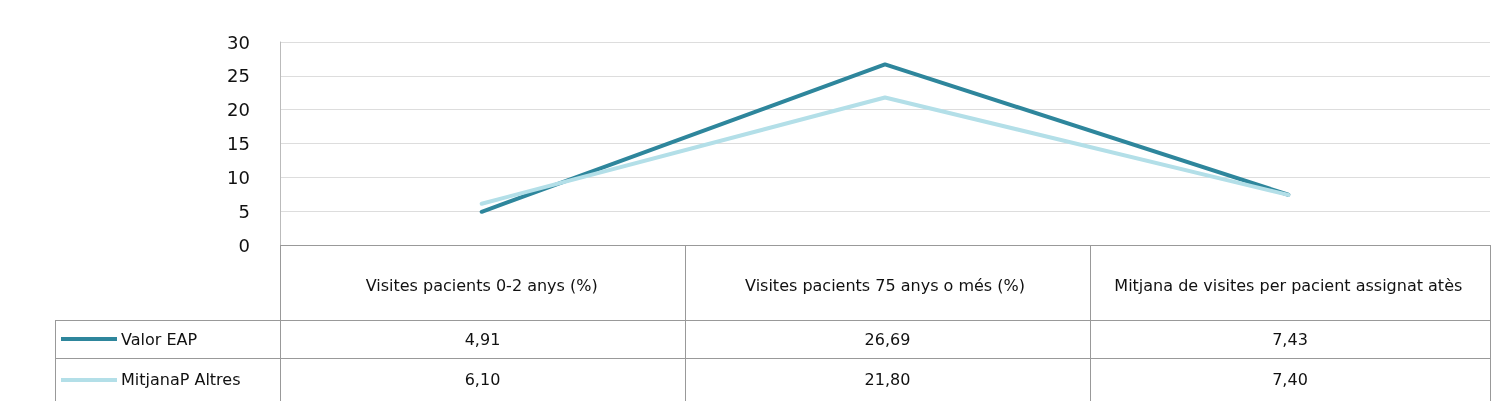 The height and width of the screenshot is (401, 1505). I want to click on data-label: 21,80, so click(887, 380).